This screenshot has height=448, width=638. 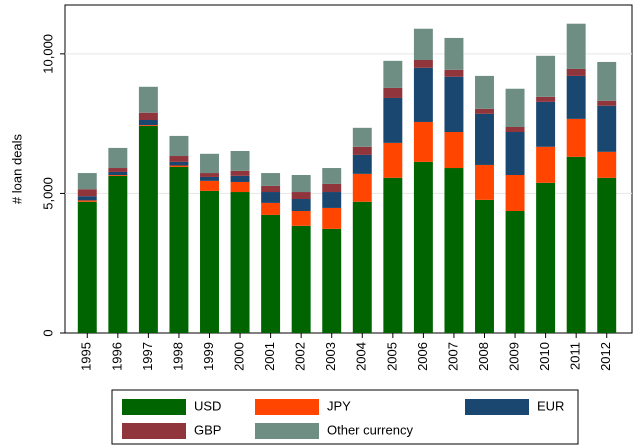 I want to click on y-tick-label: 10,000, so click(x=47, y=54).